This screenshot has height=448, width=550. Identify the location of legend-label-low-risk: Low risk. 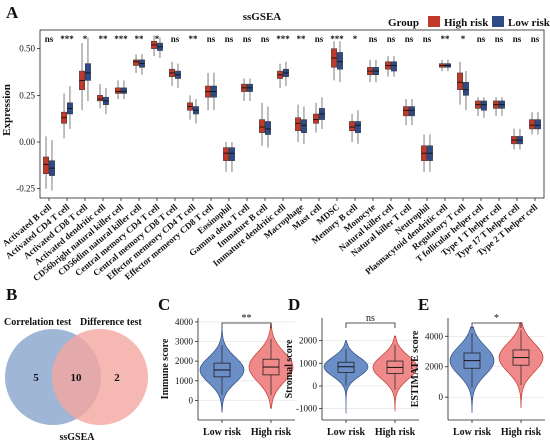
(529, 23).